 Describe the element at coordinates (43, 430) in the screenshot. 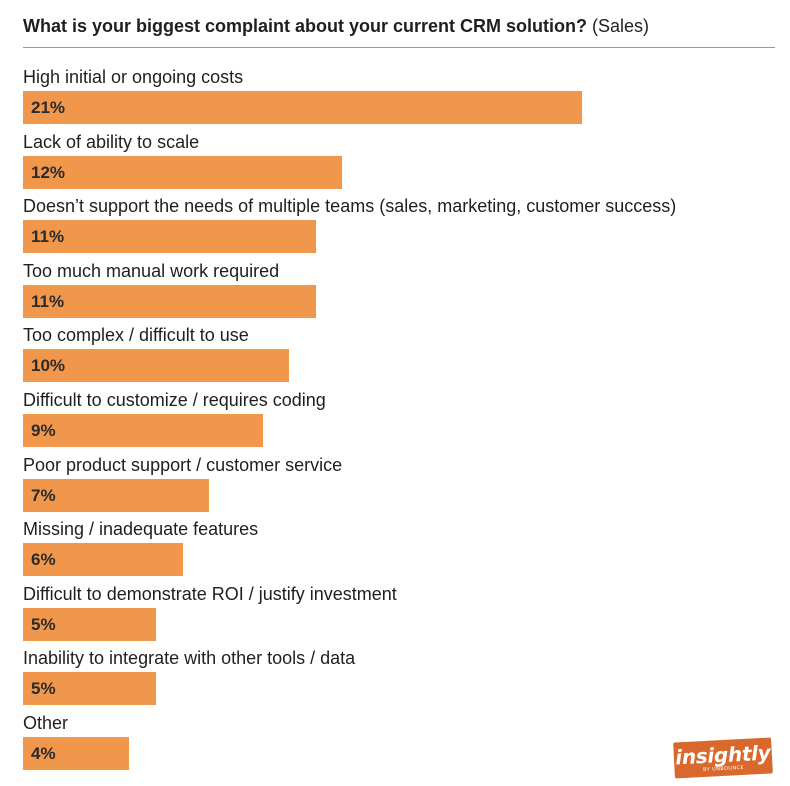

I see `bar-value-label: 9%` at that location.